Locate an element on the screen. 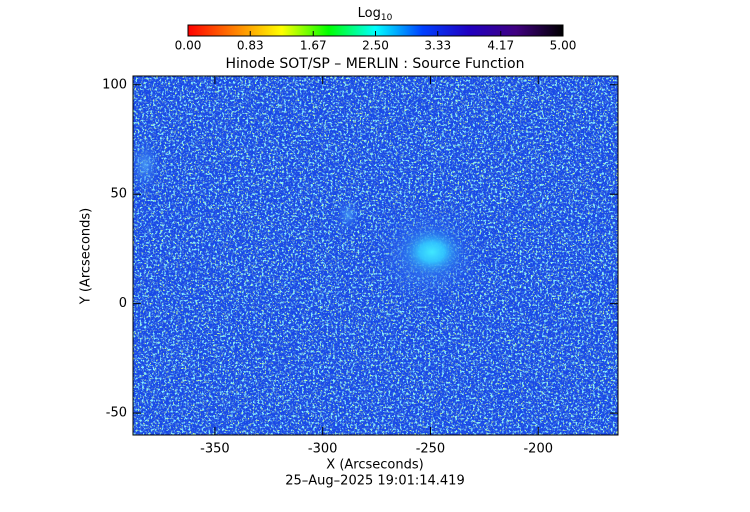 The image size is (750, 512). y-axis-label: Y (Arcseconds) is located at coordinates (86, 256).